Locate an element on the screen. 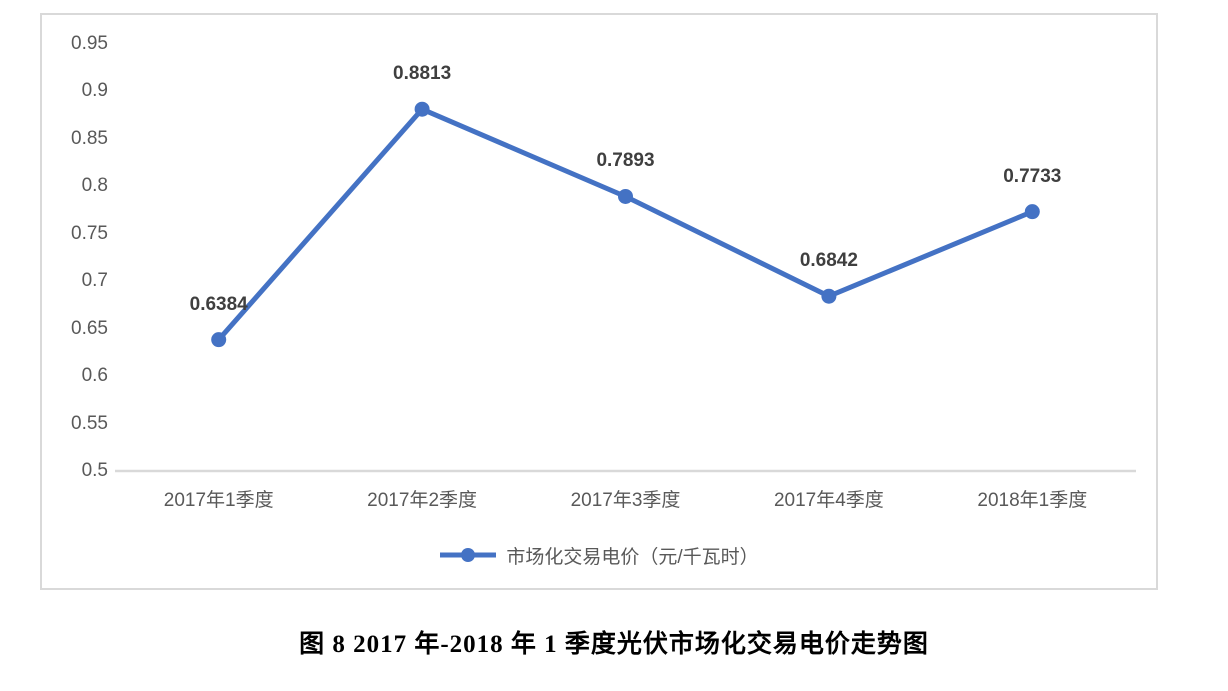 Image resolution: width=1228 pixels, height=691 pixels. y-axis-tick-label: 0.55 is located at coordinates (89, 423).